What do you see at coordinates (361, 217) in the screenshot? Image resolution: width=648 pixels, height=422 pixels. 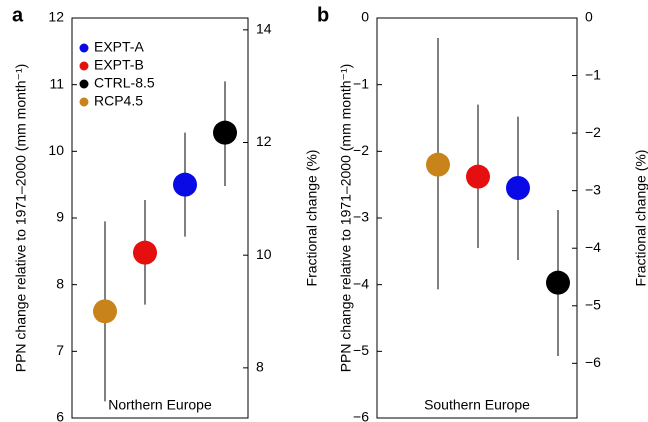 I see `y-tick-label: −3` at bounding box center [361, 217].